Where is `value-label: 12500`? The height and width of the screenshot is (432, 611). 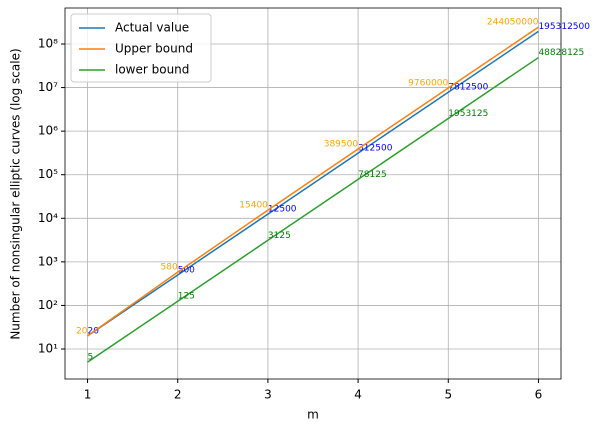 value-label: 12500 is located at coordinates (282, 210).